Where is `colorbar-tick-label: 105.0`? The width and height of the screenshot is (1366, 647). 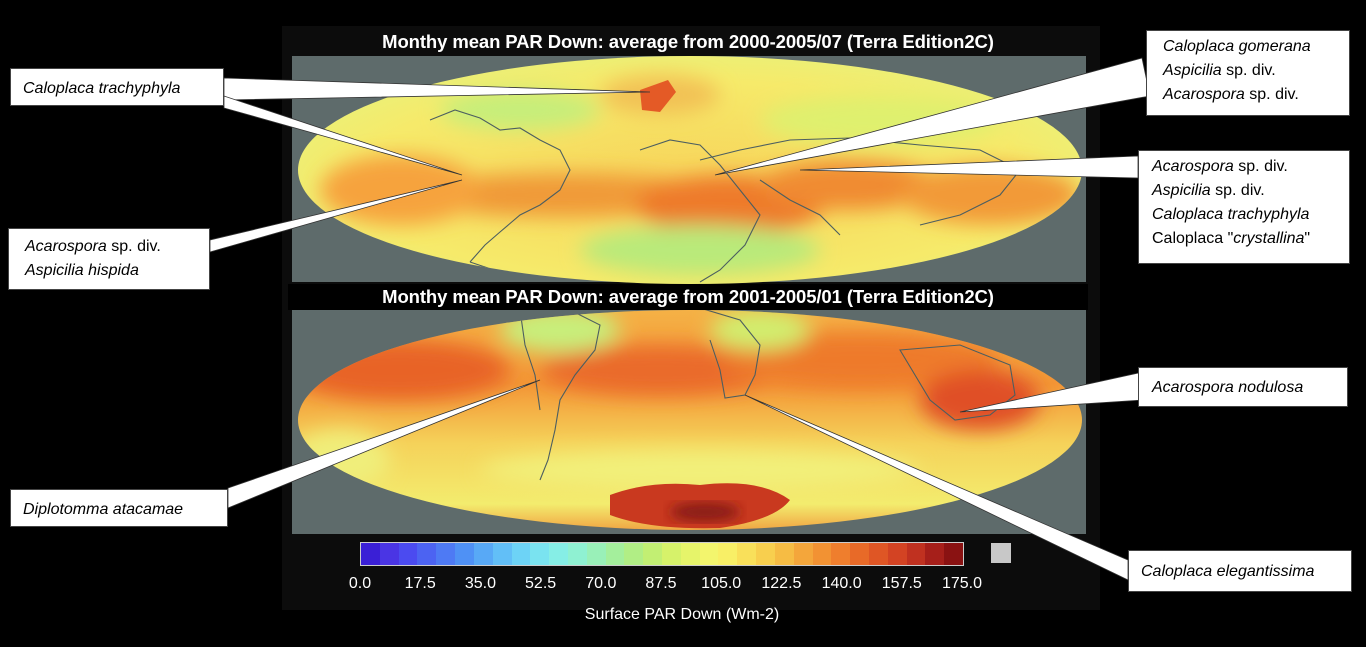
colorbar-tick-label: 105.0 is located at coordinates (721, 583).